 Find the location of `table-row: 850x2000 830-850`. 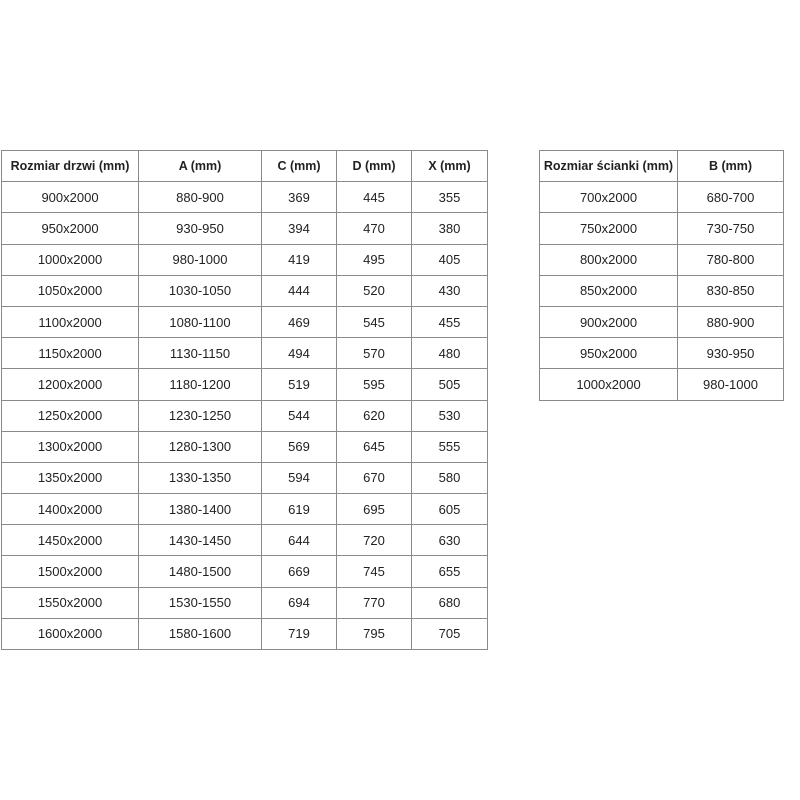

table-row: 850x2000 830-850 is located at coordinates (661, 290).